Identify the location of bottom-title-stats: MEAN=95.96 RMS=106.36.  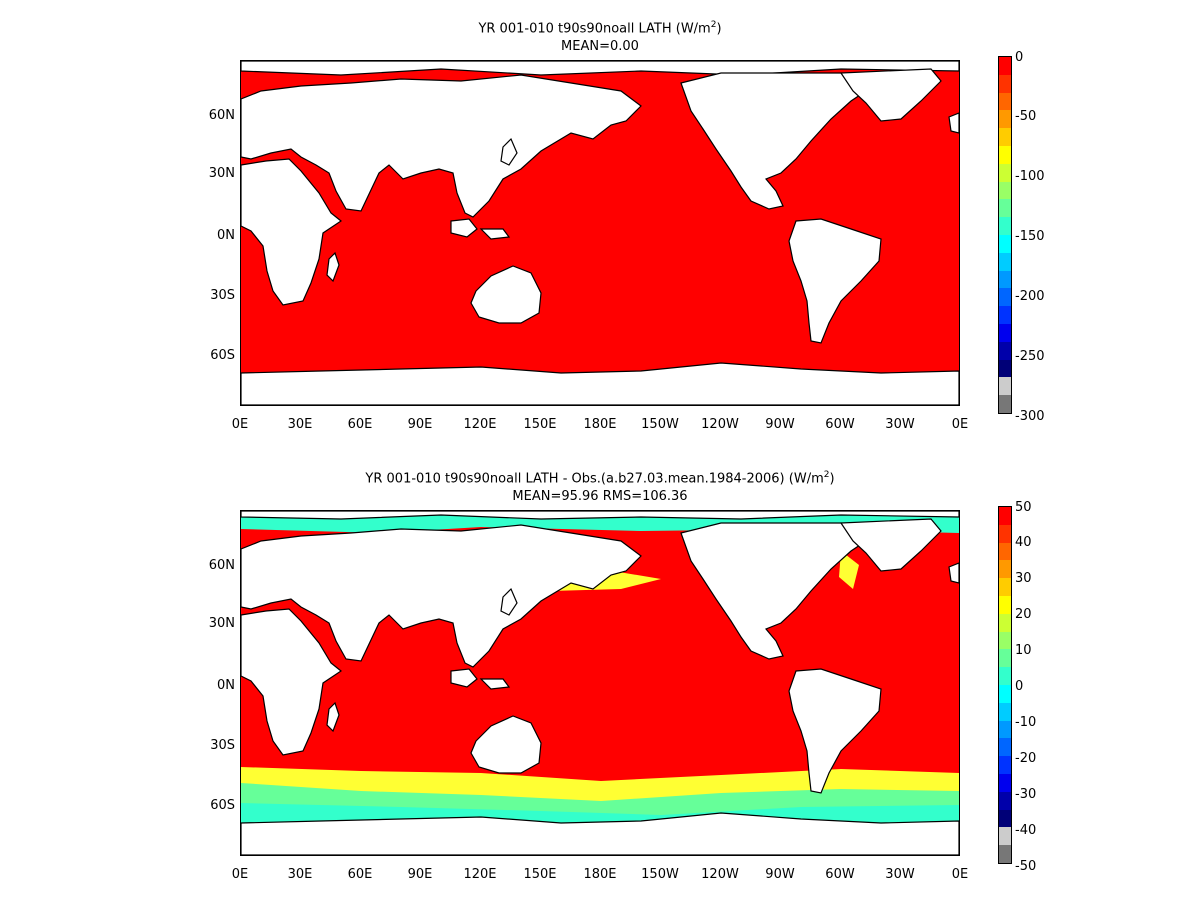
(600, 497).